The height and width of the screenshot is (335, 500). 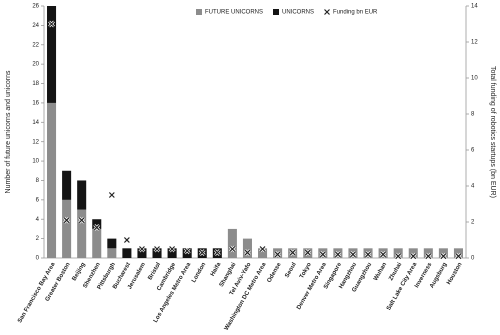 I want to click on x-tick-label: Haifa, so click(x=216, y=269).